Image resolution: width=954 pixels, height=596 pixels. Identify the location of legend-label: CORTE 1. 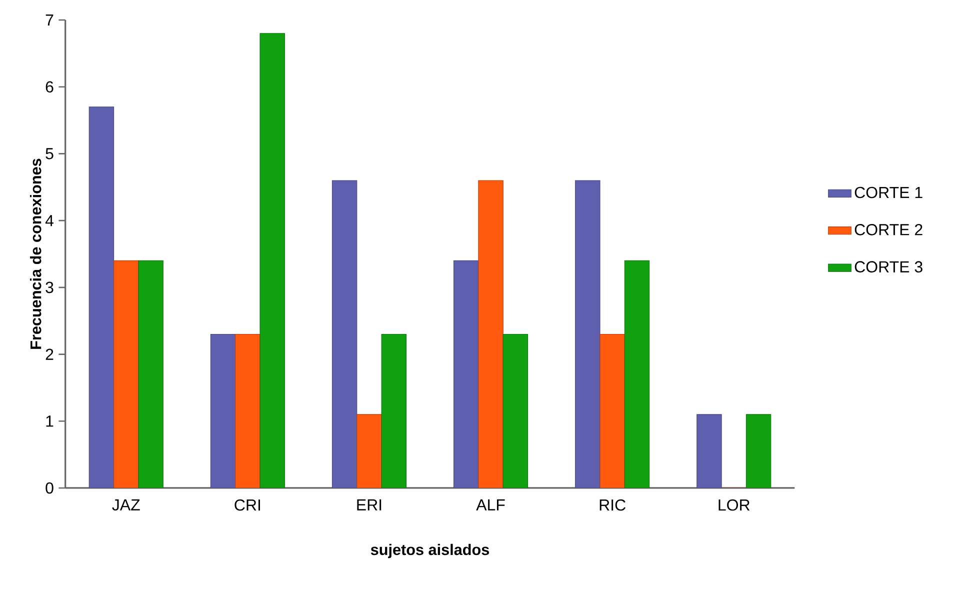
(888, 192).